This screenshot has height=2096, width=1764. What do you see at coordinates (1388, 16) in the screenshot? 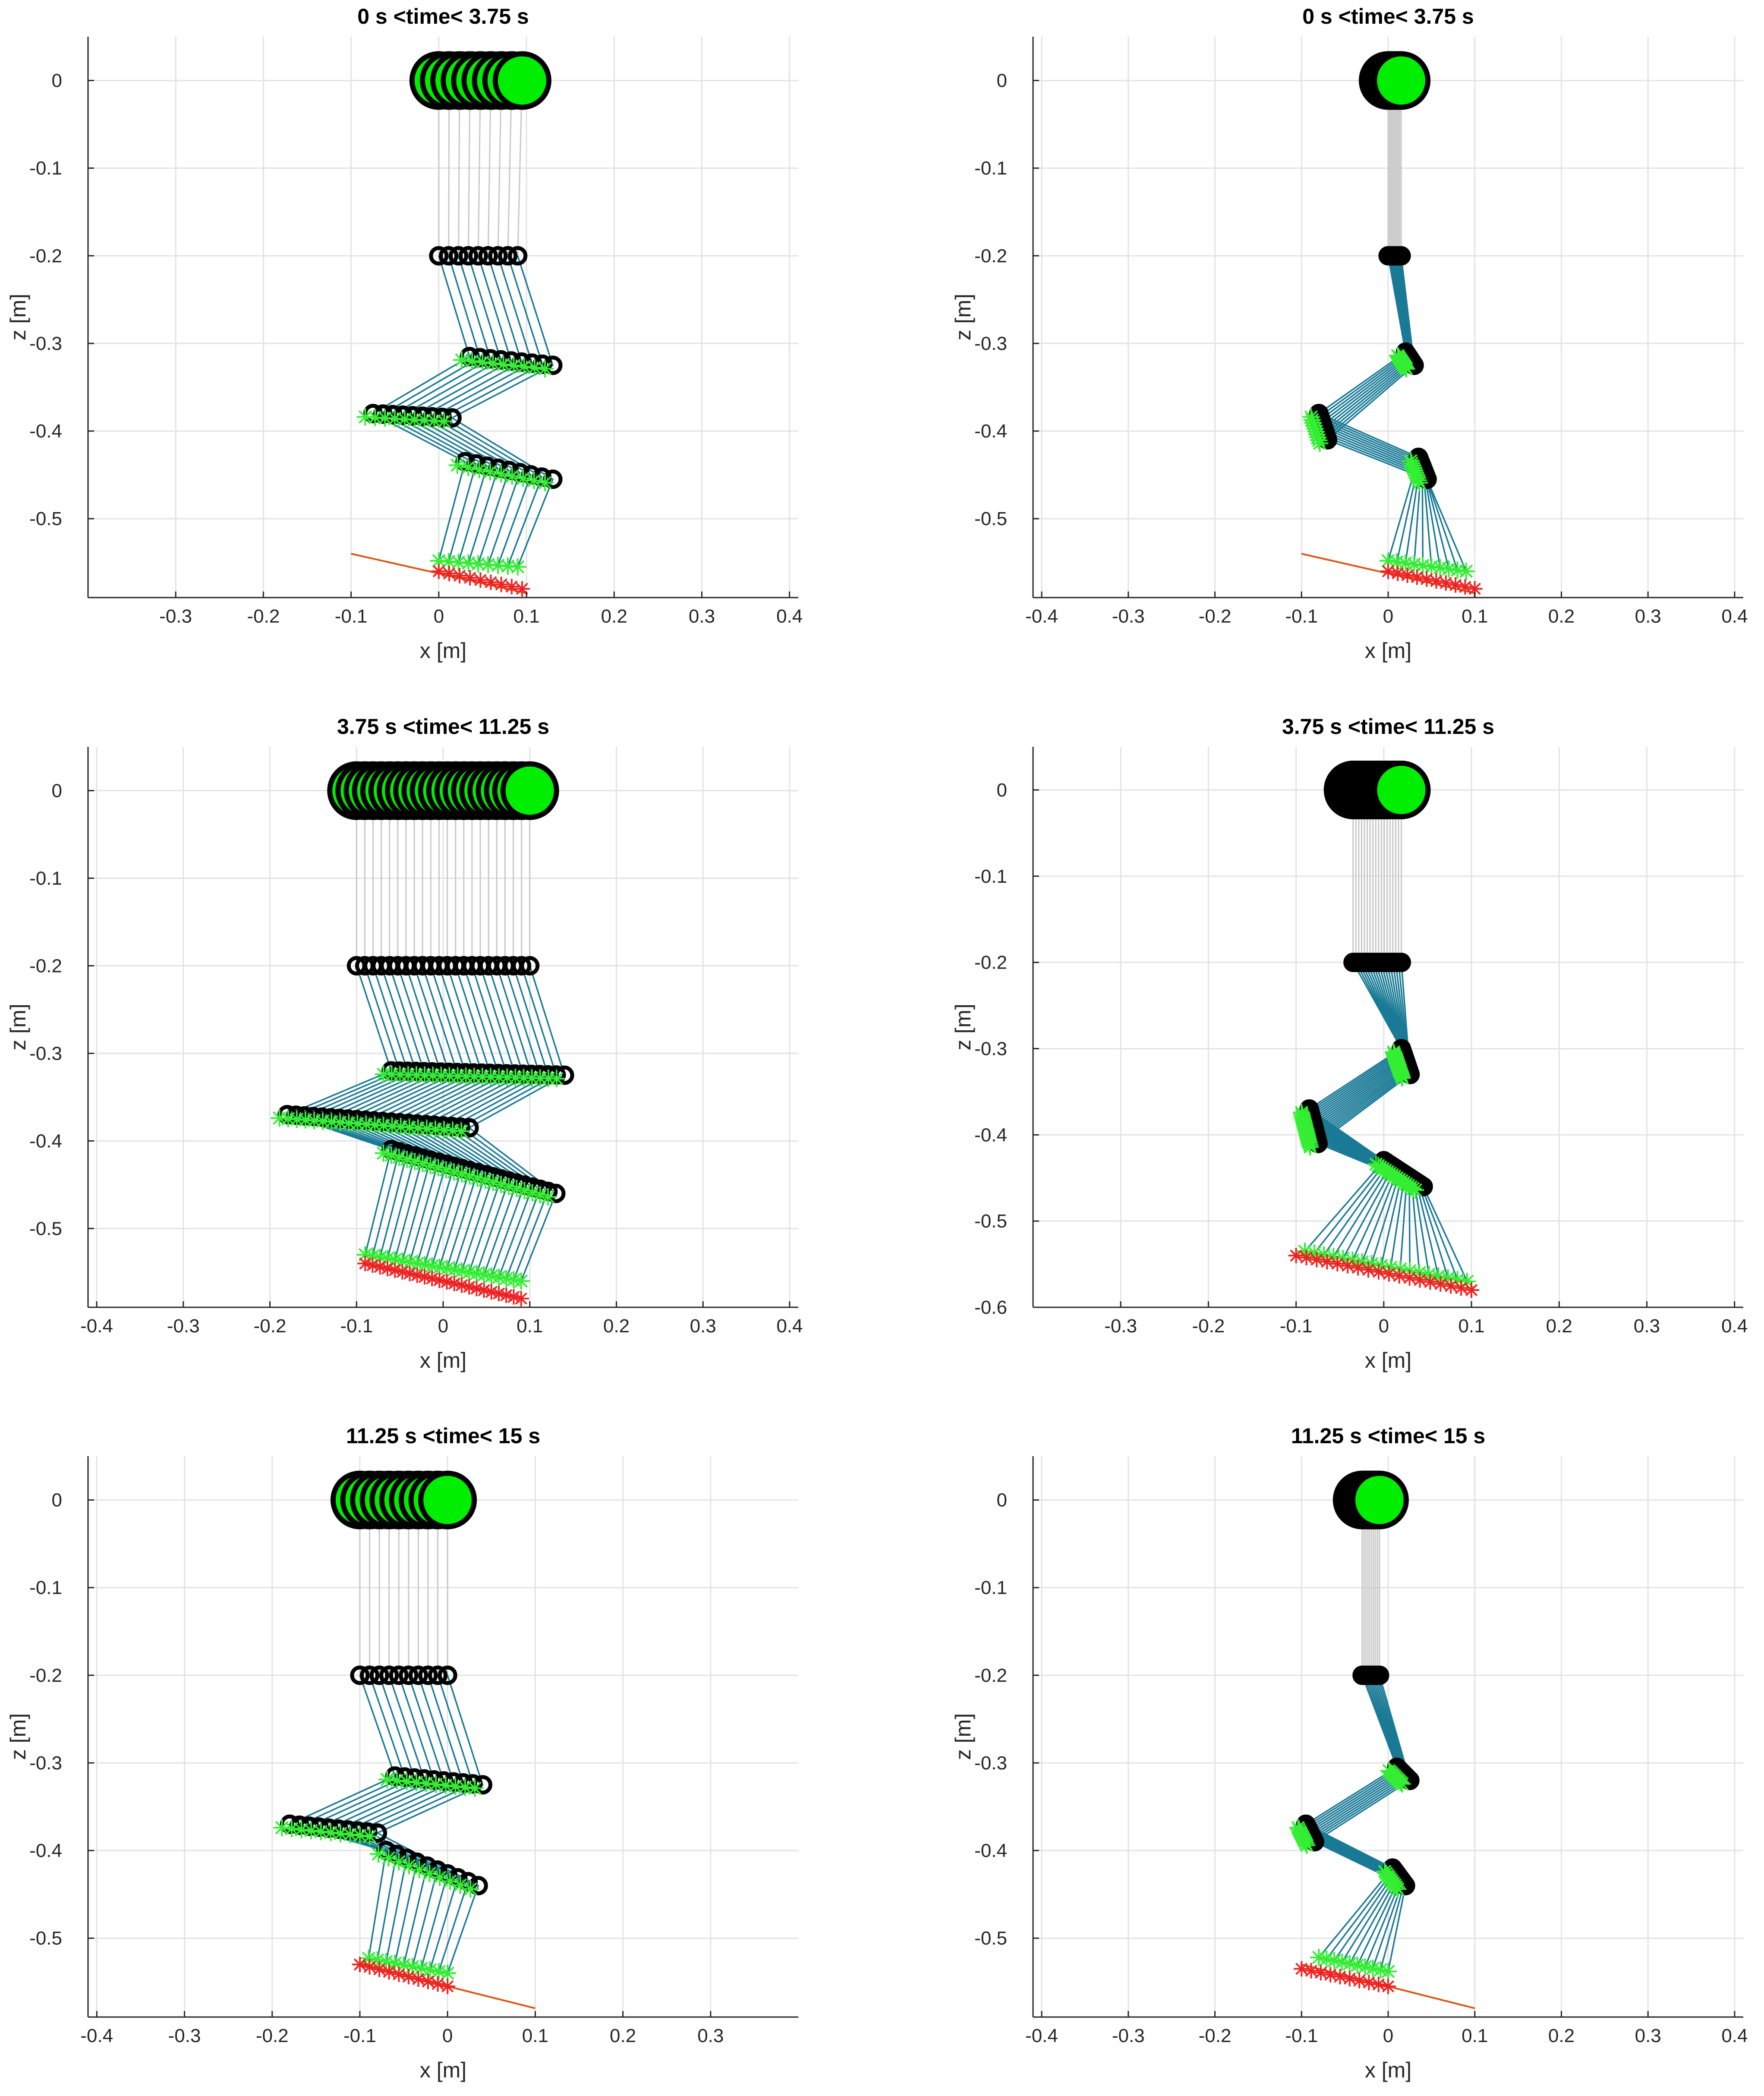
I see `subplot-title: 0 s <time< 3.75 s` at bounding box center [1388, 16].